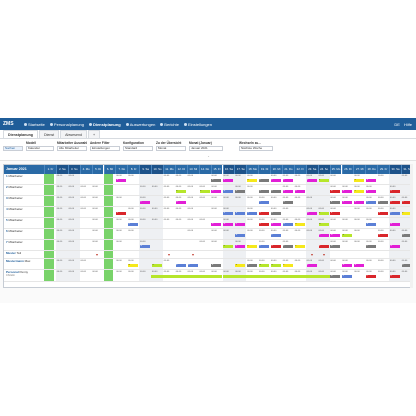 The image size is (416, 416). What do you see at coordinates (411, 226) in the screenshot?
I see `vertical-scrollbar` at bounding box center [411, 226].